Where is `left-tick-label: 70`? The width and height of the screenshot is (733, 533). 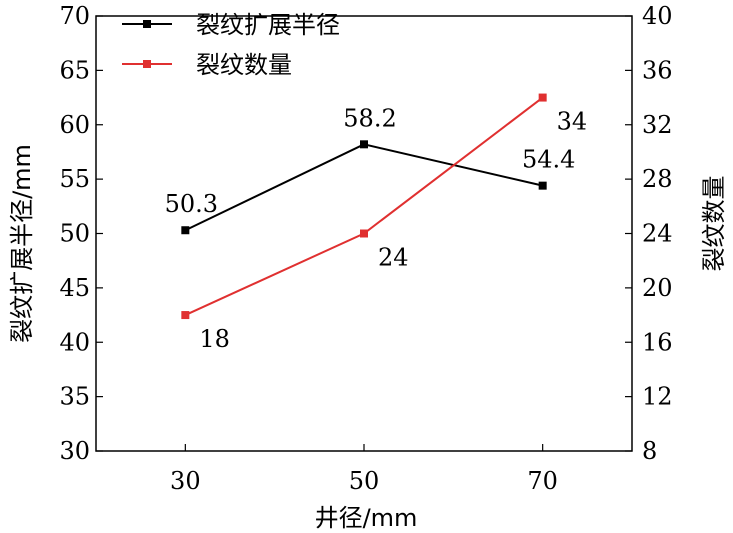
left-tick-label: 70 is located at coordinates (74, 16).